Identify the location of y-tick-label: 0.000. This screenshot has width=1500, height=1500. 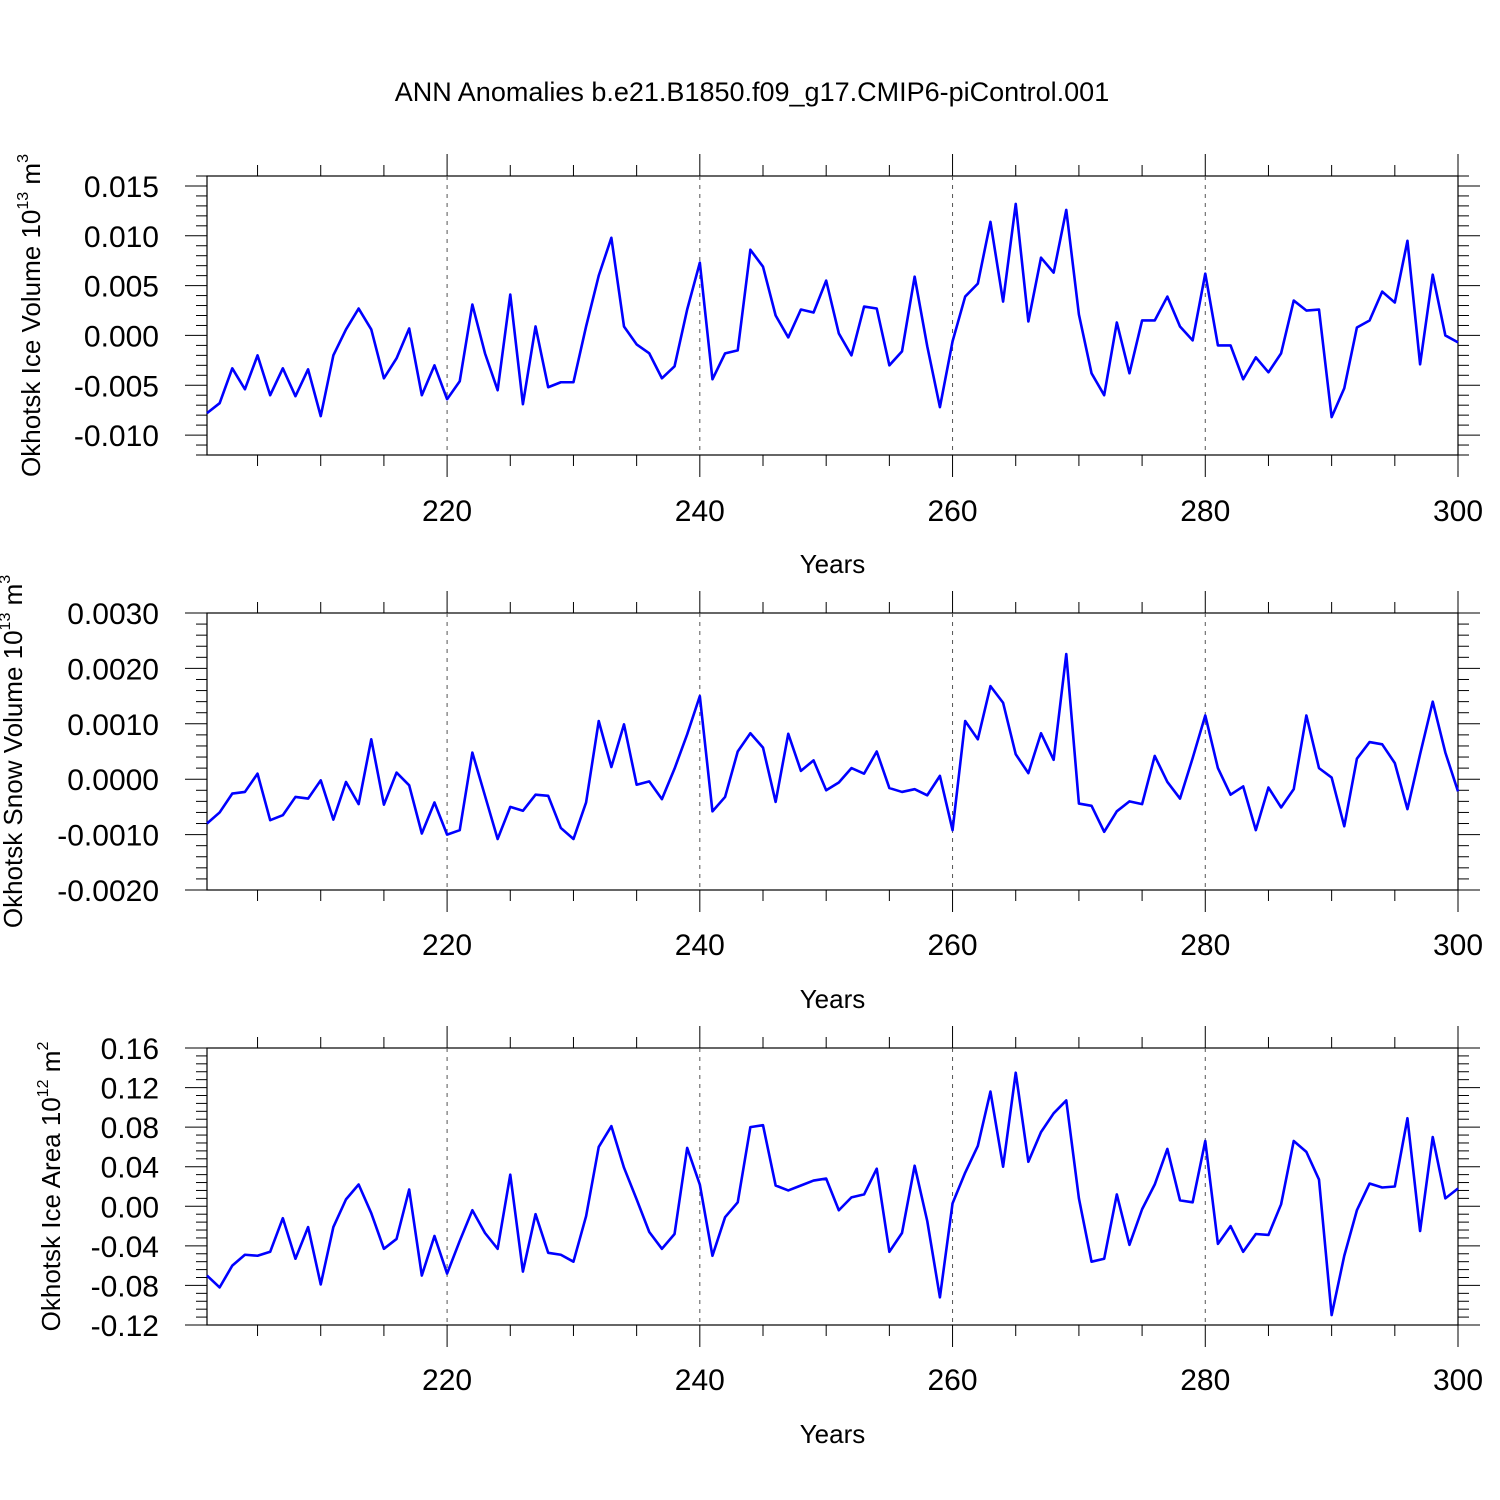
(121, 336).